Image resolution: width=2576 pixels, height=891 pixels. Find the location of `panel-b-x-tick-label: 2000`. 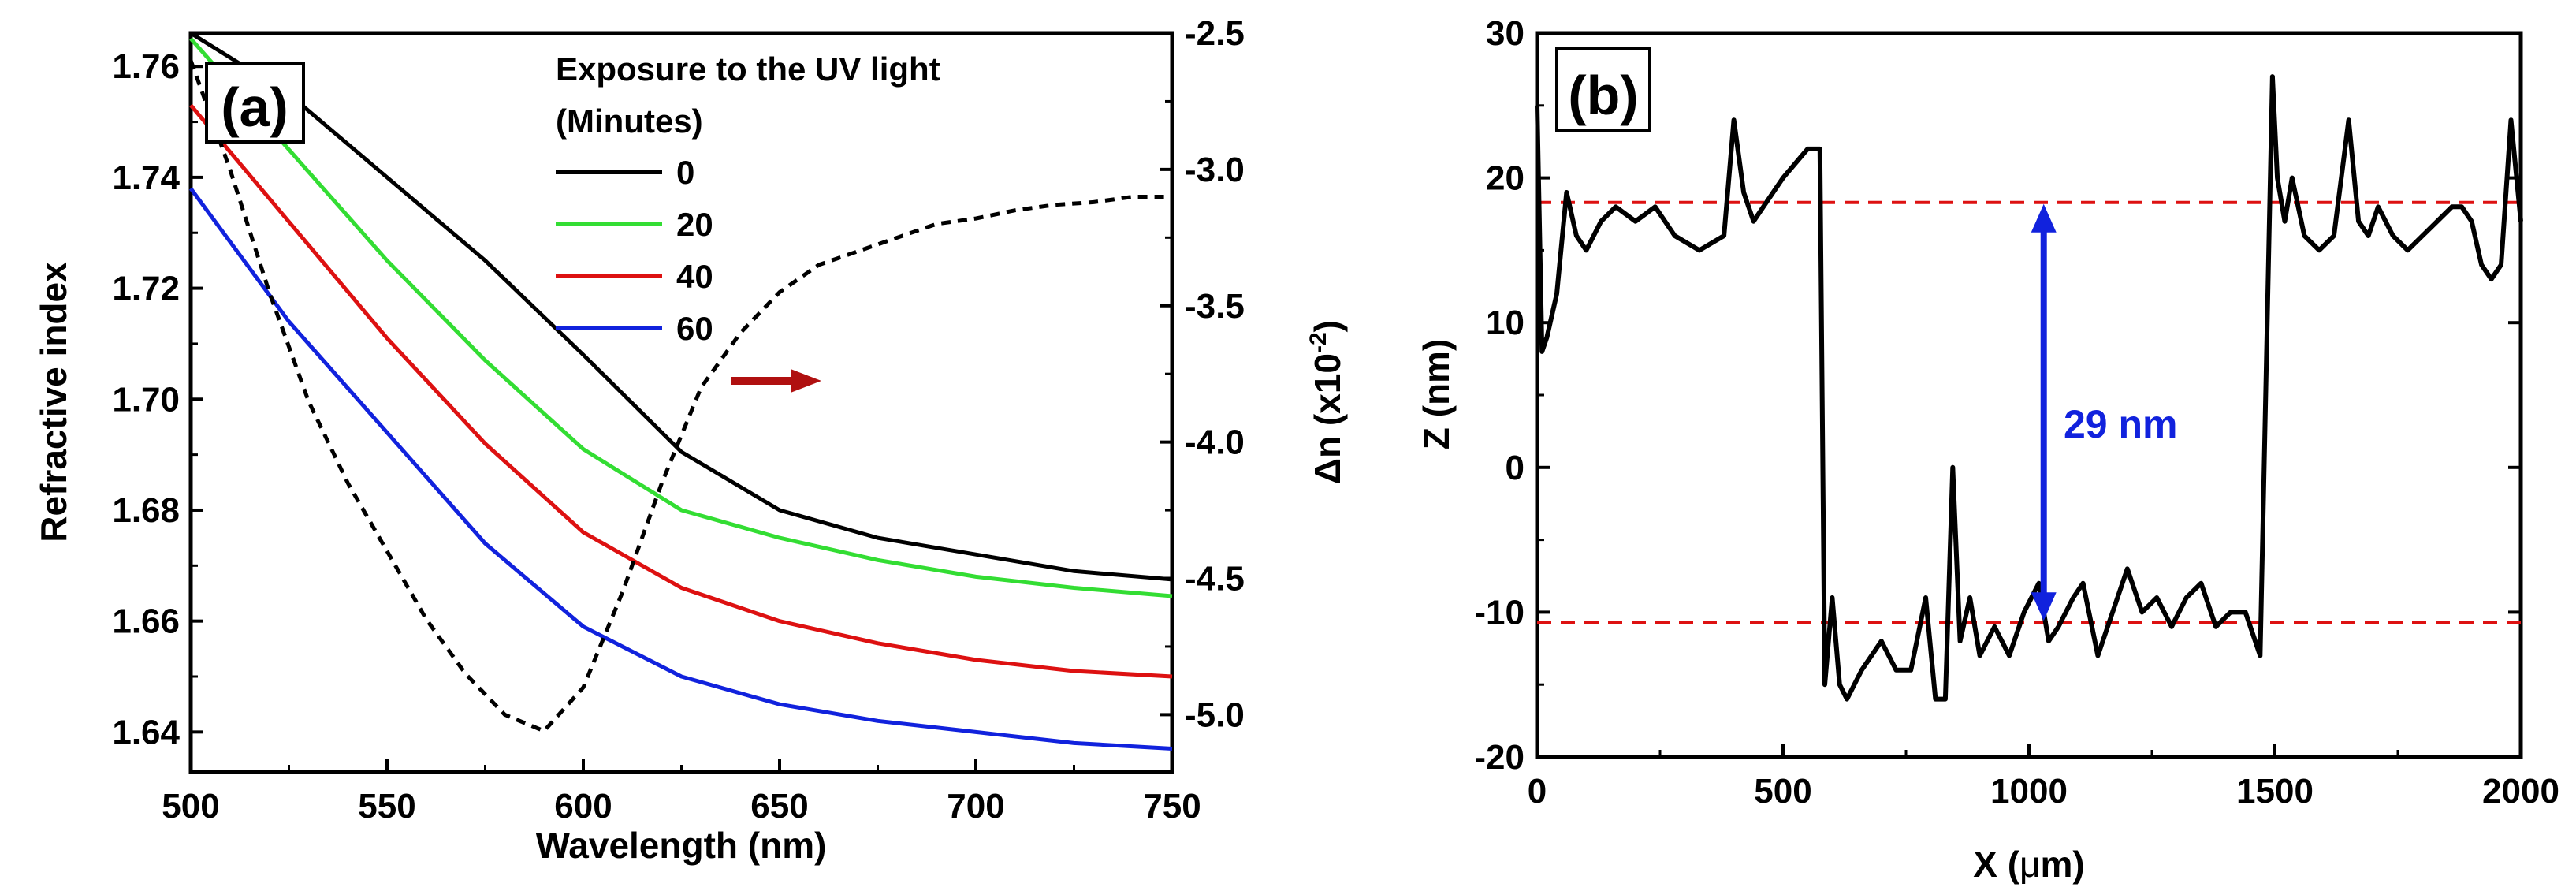

panel-b-x-tick-label: 2000 is located at coordinates (2520, 791).